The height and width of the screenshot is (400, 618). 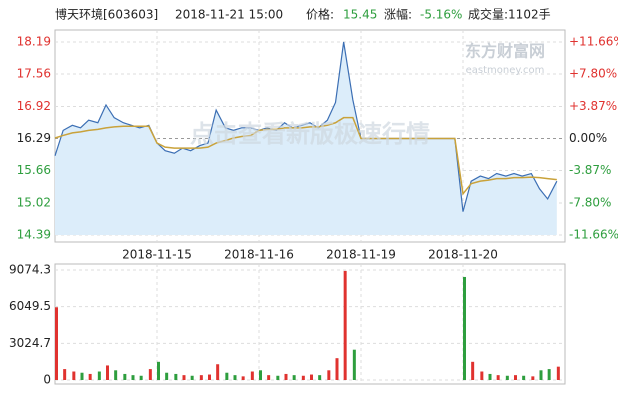 What do you see at coordinates (593, 235) in the screenshot?
I see `y2-tick-label: -11.66%` at bounding box center [593, 235].